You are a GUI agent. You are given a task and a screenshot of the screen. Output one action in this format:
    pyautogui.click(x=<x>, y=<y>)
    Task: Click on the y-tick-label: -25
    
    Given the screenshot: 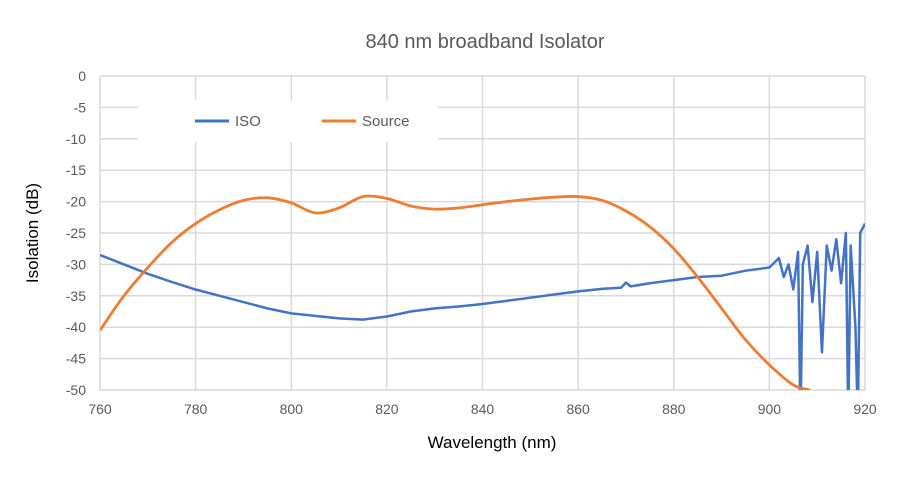 What is the action you would take?
    pyautogui.click(x=76, y=233)
    